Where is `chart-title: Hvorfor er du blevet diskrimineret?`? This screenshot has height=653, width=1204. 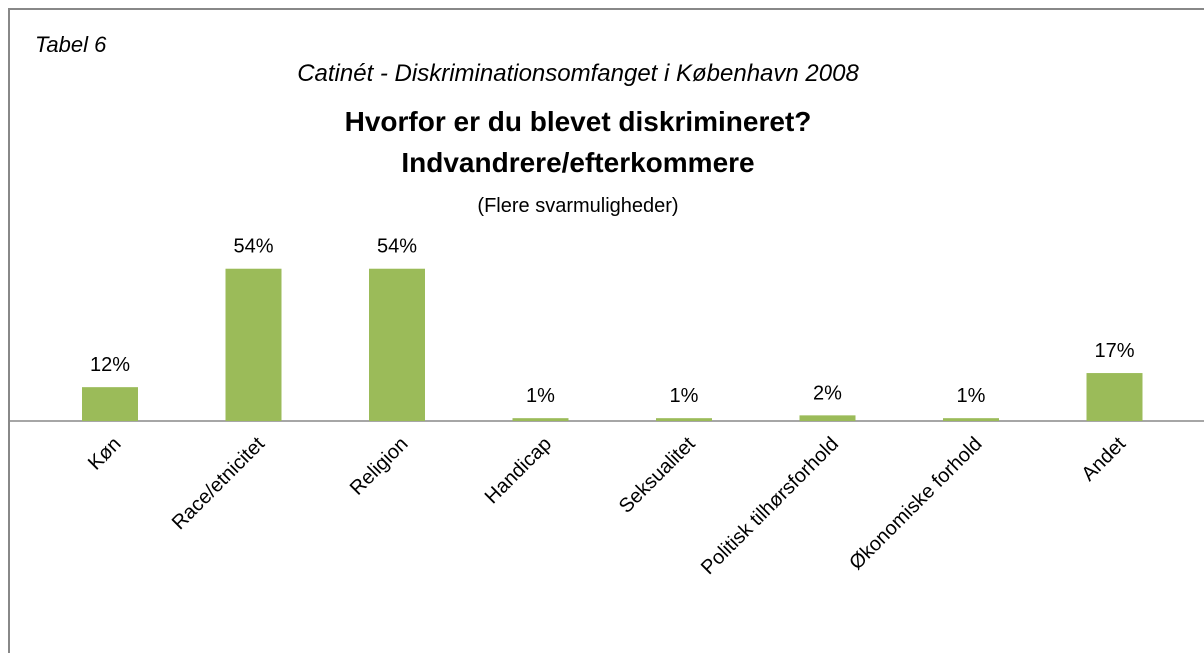 chart-title: Hvorfor er du blevet diskrimineret? is located at coordinates (578, 121).